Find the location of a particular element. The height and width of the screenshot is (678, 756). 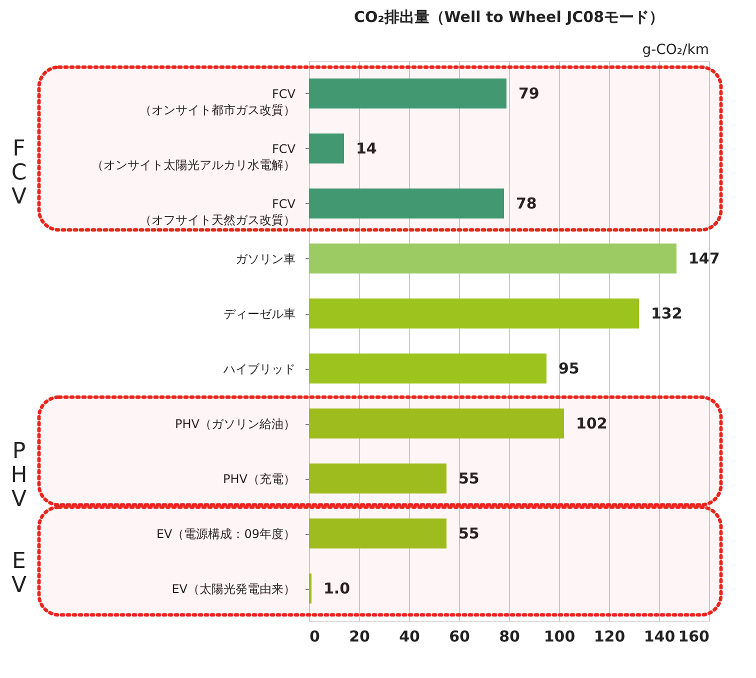

y-tick-label: FCV （オフサイト天然ガス改質） is located at coordinates (218, 212).